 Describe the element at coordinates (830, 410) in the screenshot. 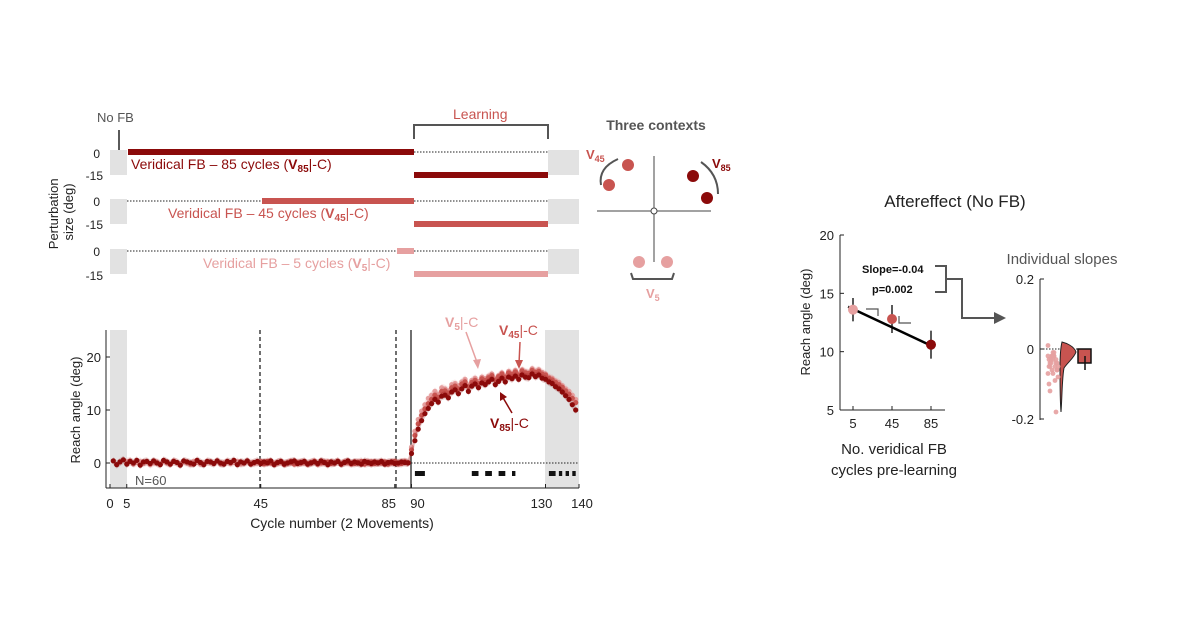

I see `c-ytick-label-5: 5` at that location.